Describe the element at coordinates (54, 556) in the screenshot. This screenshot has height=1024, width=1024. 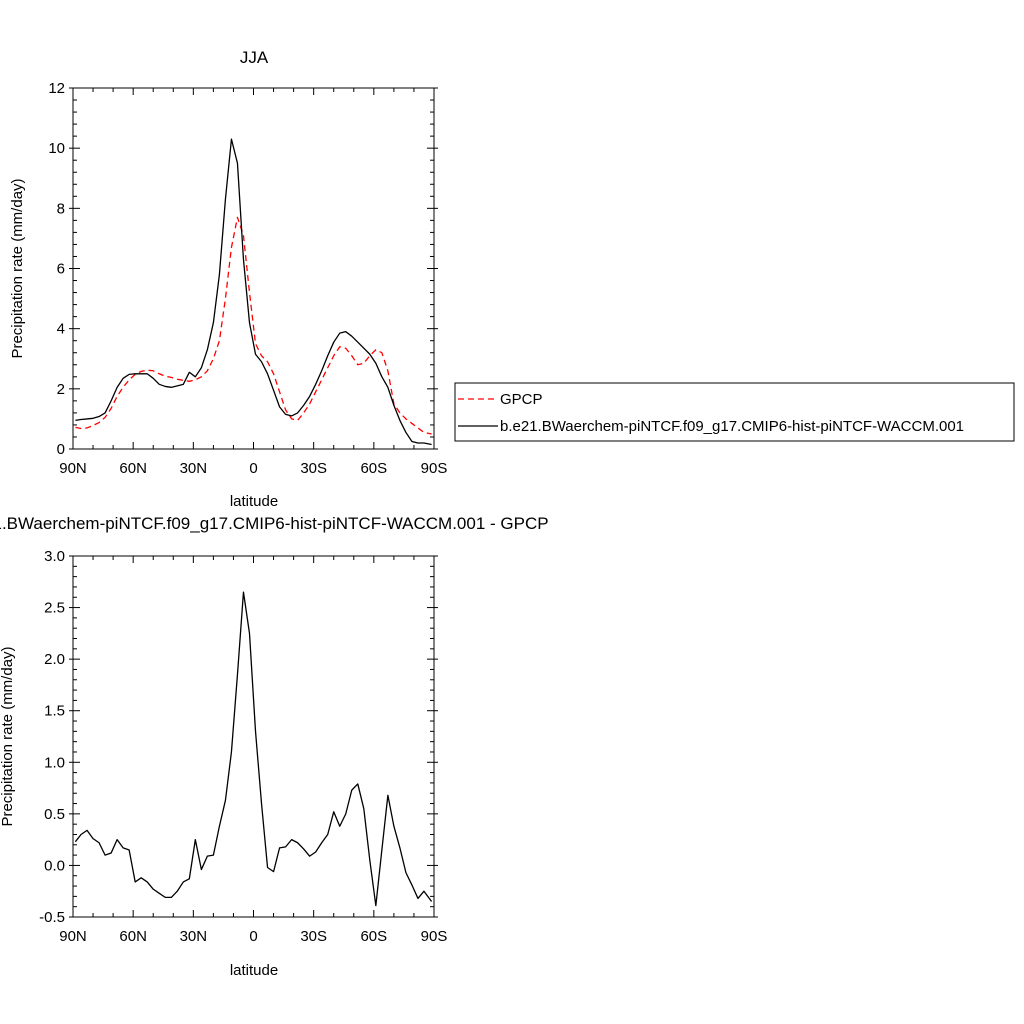
I see `bottom-y-tick-label: 3.0` at that location.